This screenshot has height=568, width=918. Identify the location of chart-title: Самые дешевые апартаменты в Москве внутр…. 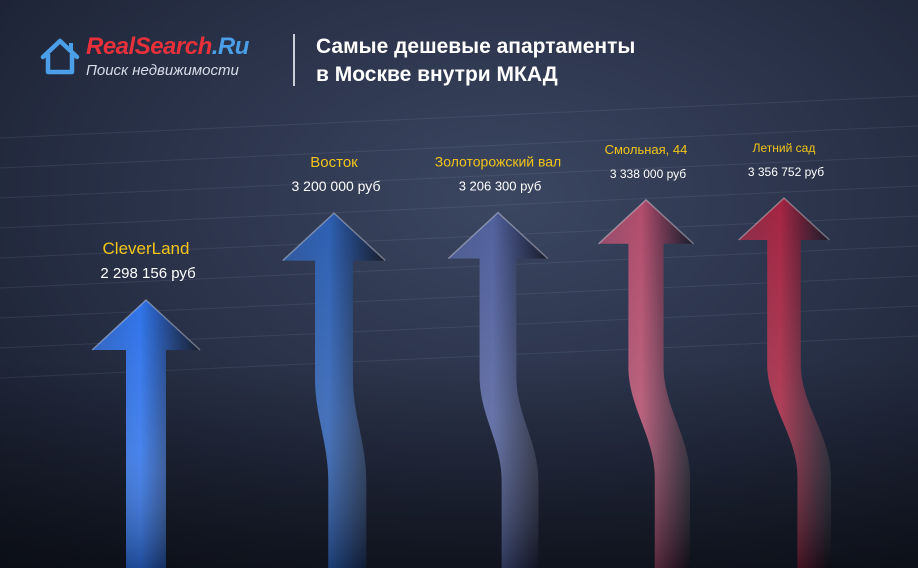
(475, 61).